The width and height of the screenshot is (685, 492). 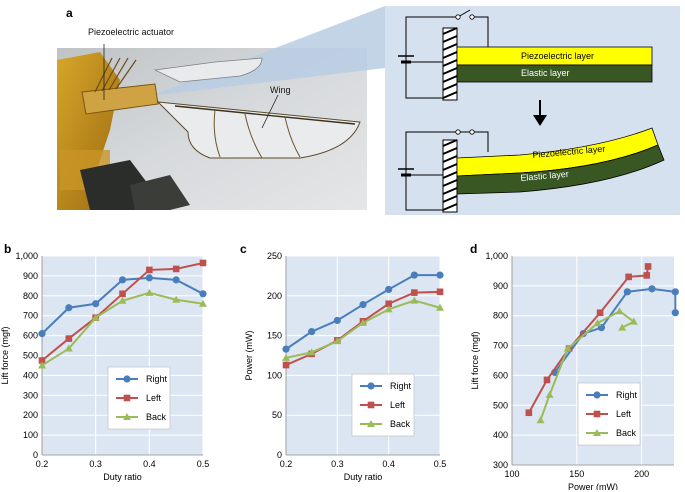 What do you see at coordinates (30, 276) in the screenshot?
I see `y-tick-label: 900` at bounding box center [30, 276].